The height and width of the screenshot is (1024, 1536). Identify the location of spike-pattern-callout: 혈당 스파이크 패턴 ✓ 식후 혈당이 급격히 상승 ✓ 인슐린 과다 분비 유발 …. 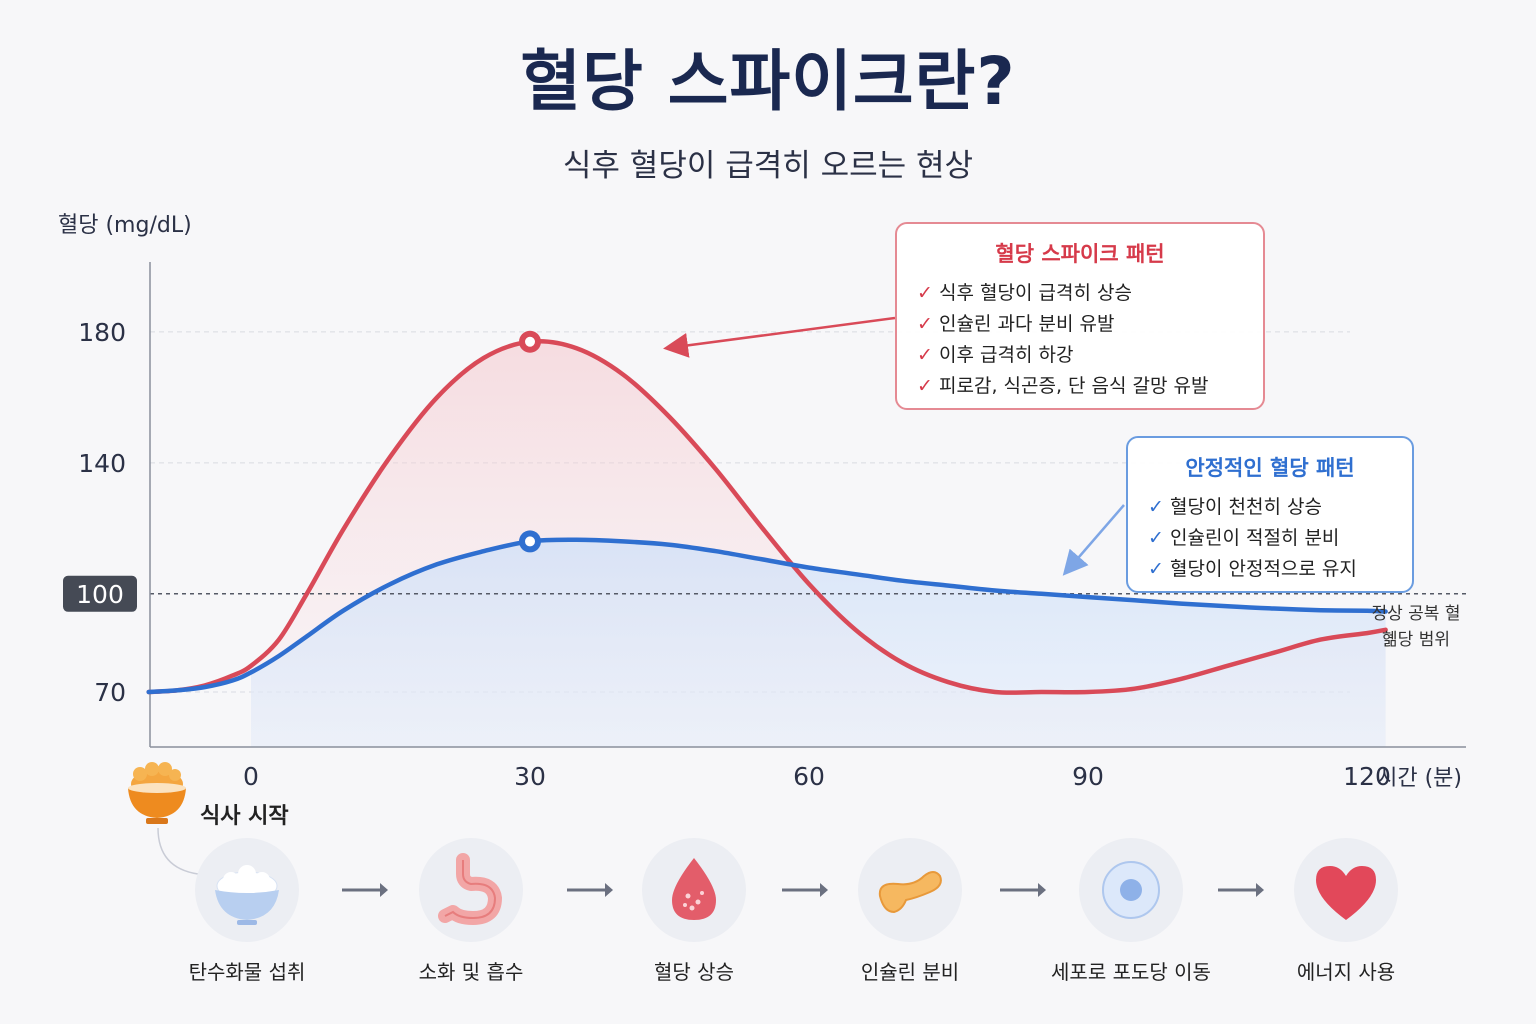
(1080, 316).